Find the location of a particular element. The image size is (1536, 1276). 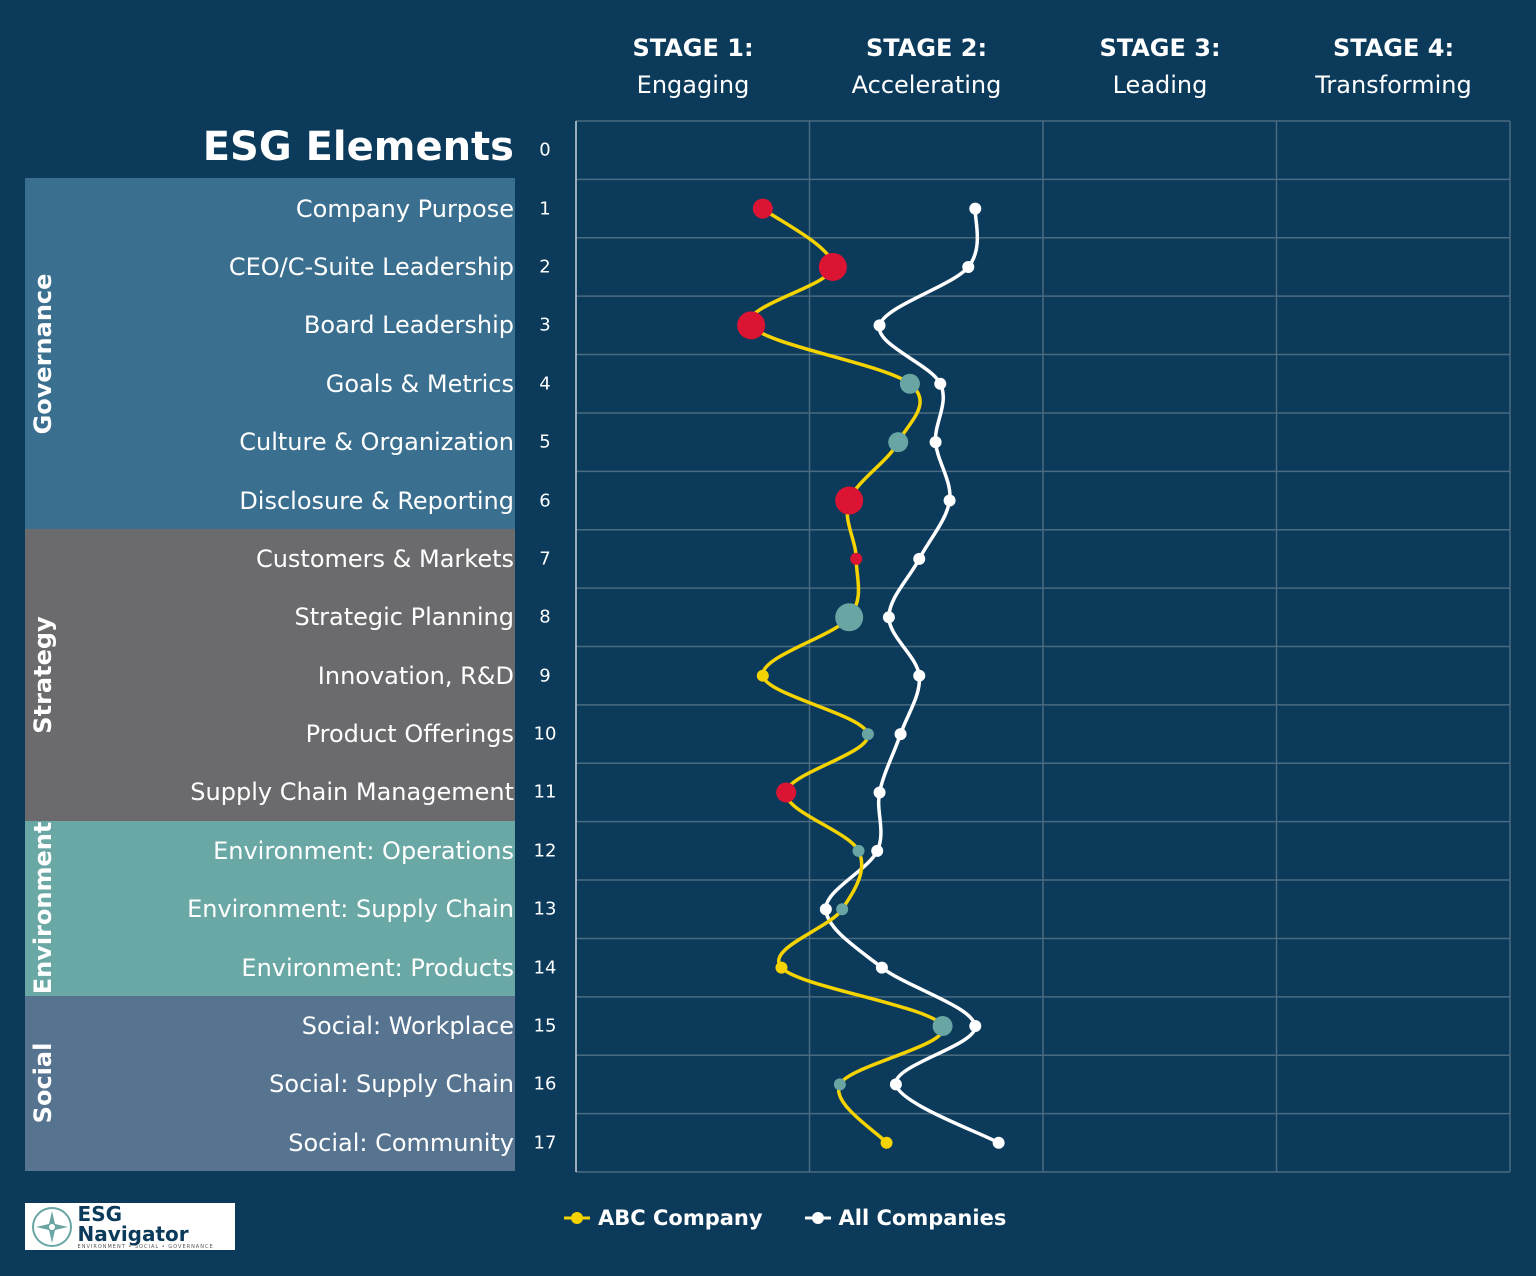

element-label: Product Offerings is located at coordinates (409, 734).